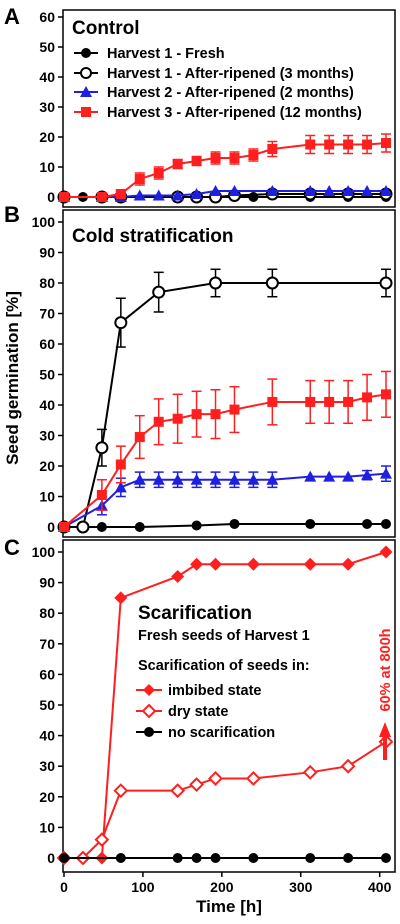  I want to click on panel-label-b: B, so click(12, 214).